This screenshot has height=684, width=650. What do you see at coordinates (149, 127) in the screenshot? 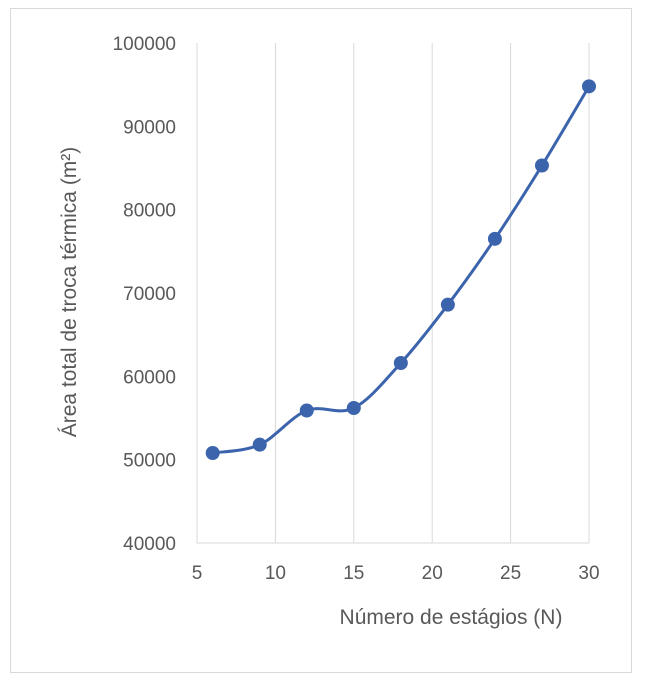
I see `y-tick-label: 90000` at bounding box center [149, 127].